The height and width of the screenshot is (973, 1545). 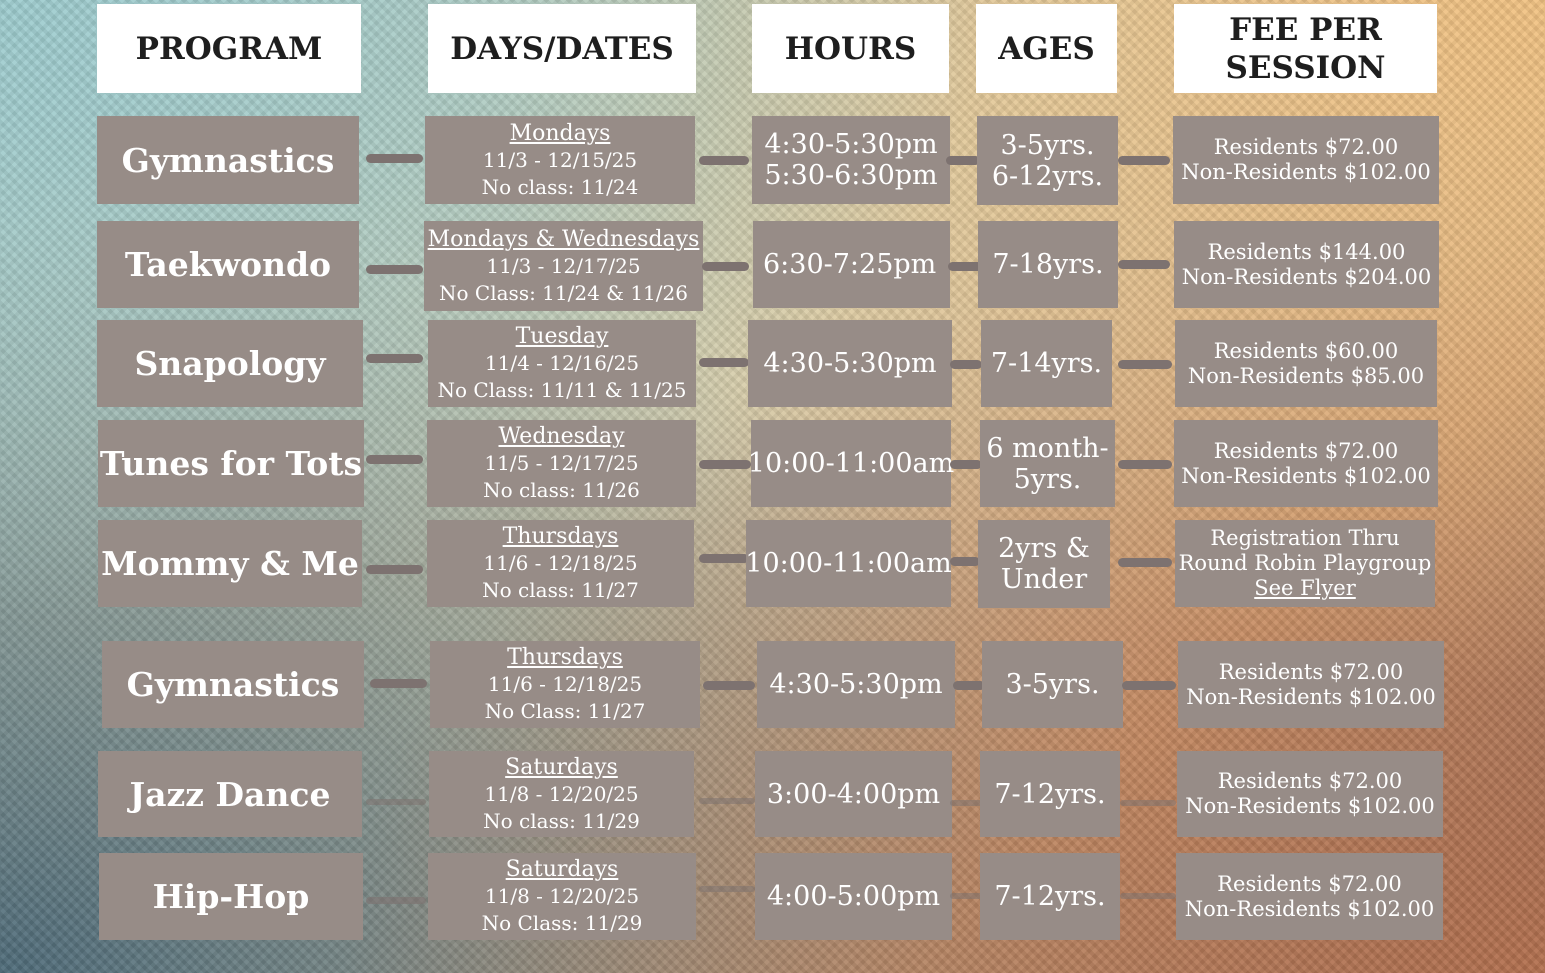 I want to click on header-program-label: PROGRAM, so click(x=229, y=48).